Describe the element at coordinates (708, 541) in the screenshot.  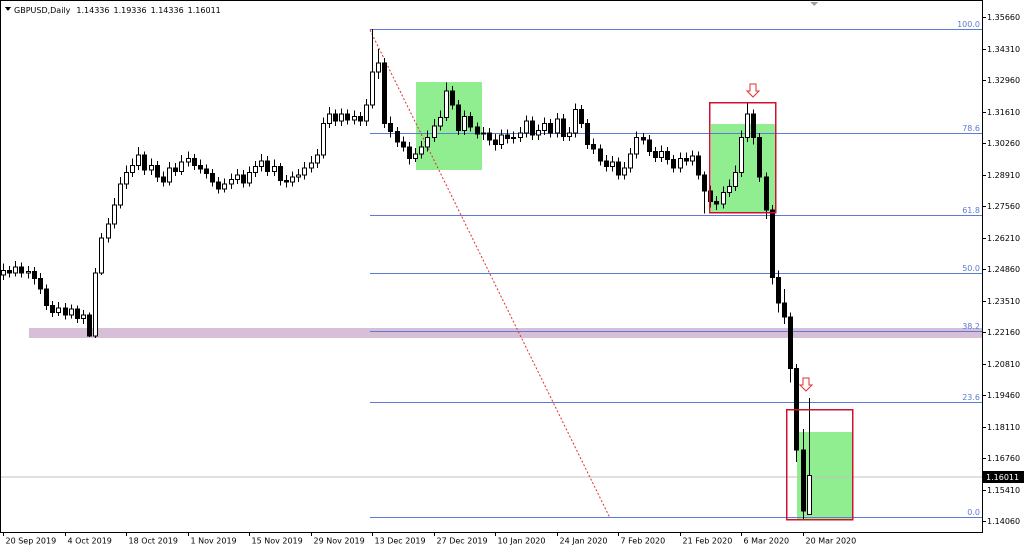
I see `x-tick-label: 21 Feb 2020` at that location.